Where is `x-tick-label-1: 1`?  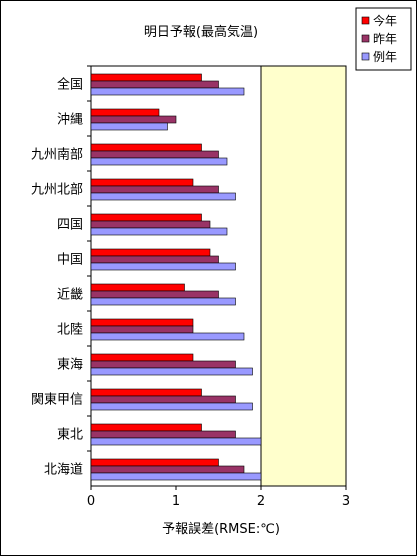
x-tick-label-1: 1 is located at coordinates (176, 501).